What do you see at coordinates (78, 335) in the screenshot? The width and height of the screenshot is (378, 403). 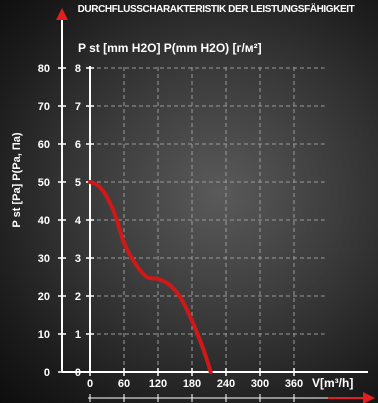 I see `inner-y-tick-label: 1` at bounding box center [78, 335].